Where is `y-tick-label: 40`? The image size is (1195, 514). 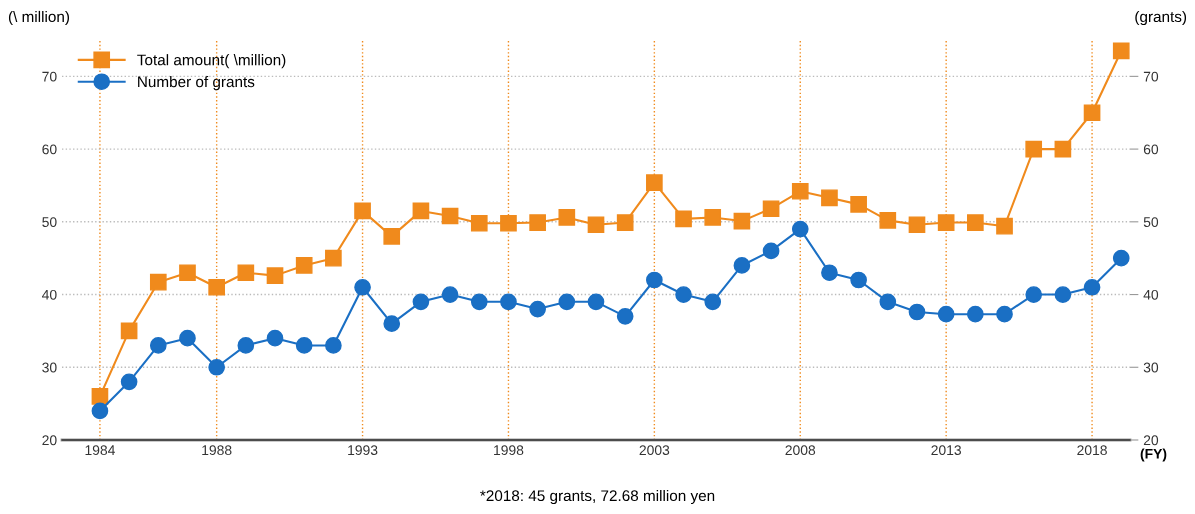
y-tick-label: 40 is located at coordinates (49, 294).